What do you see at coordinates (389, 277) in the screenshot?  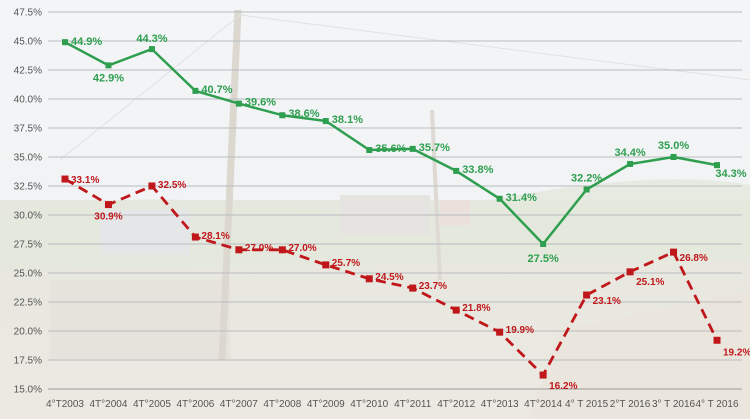 I see `data-label: 24.5%` at bounding box center [389, 277].